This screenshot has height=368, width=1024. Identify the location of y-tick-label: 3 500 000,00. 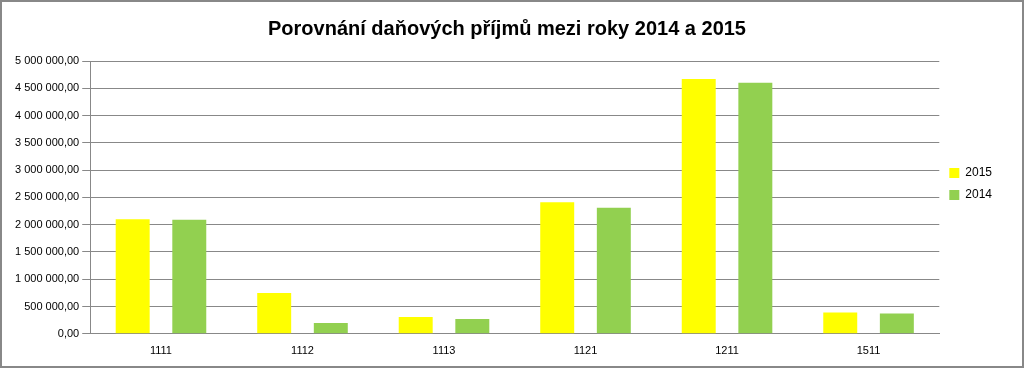
(47, 141).